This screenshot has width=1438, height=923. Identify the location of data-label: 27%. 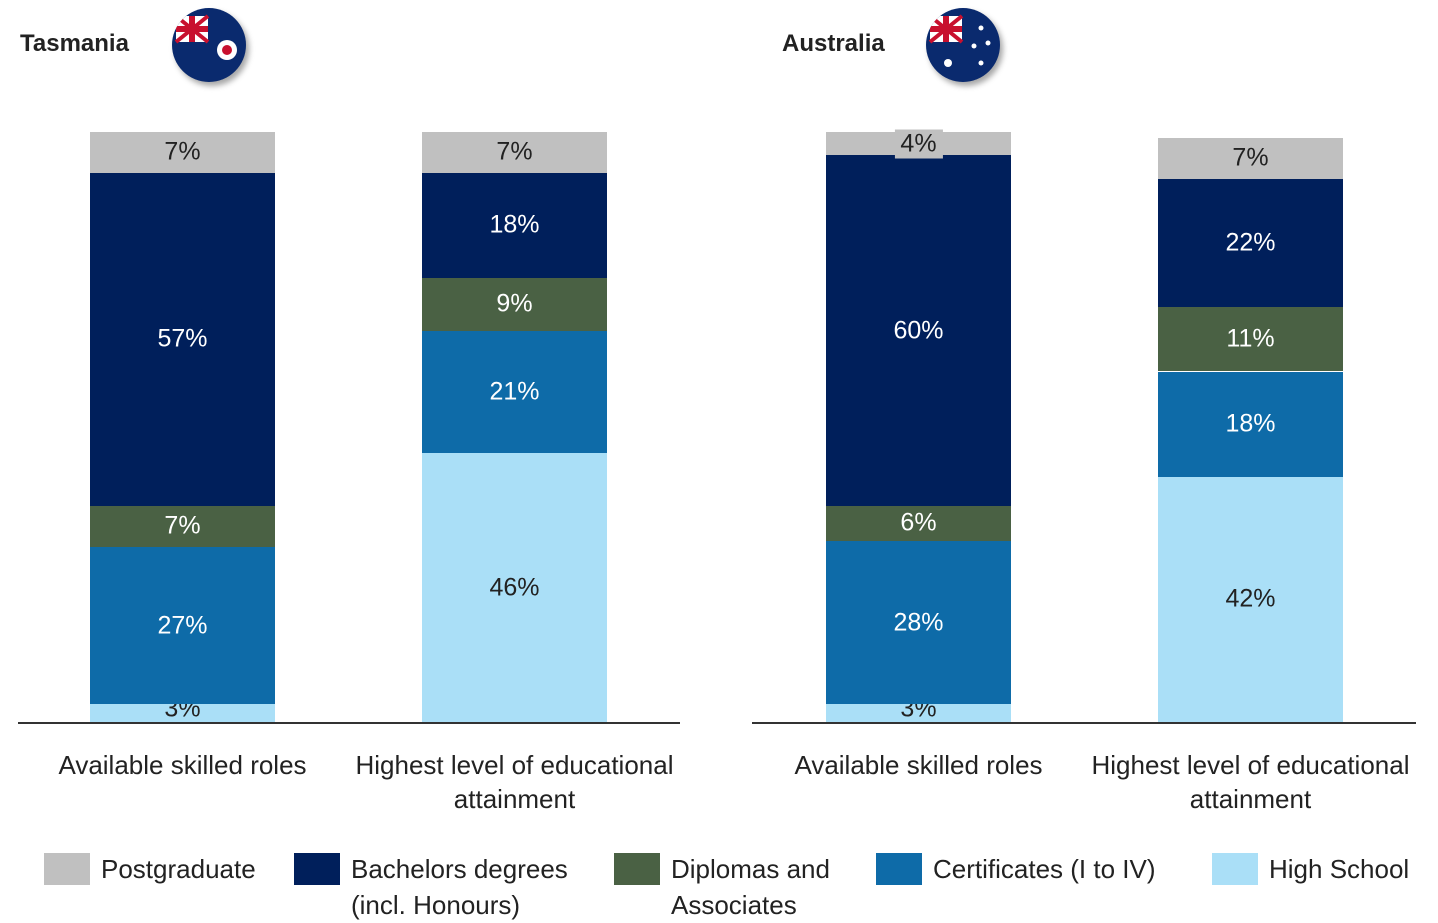
(182, 625).